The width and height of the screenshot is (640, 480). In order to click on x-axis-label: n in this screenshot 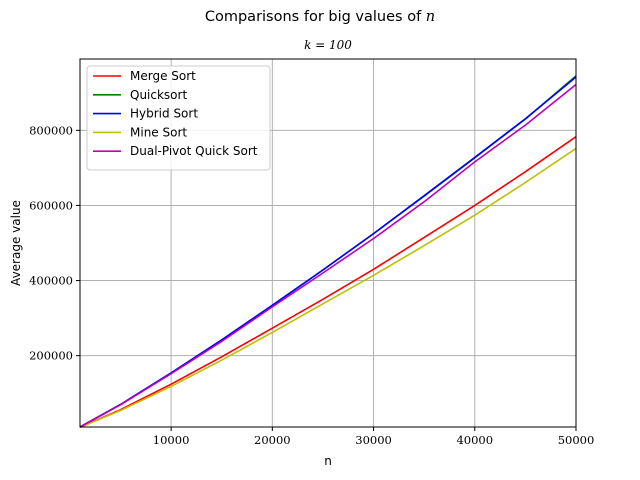, I will do `click(328, 461)`.